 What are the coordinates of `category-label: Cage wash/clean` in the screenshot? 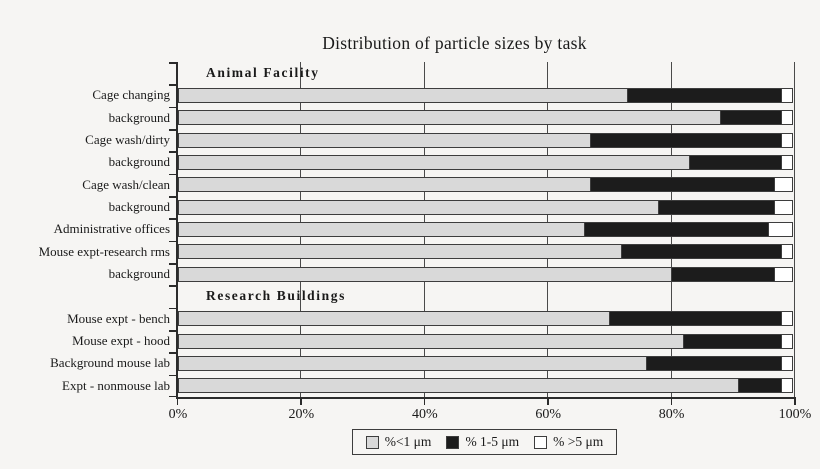 It's located at (126, 184).